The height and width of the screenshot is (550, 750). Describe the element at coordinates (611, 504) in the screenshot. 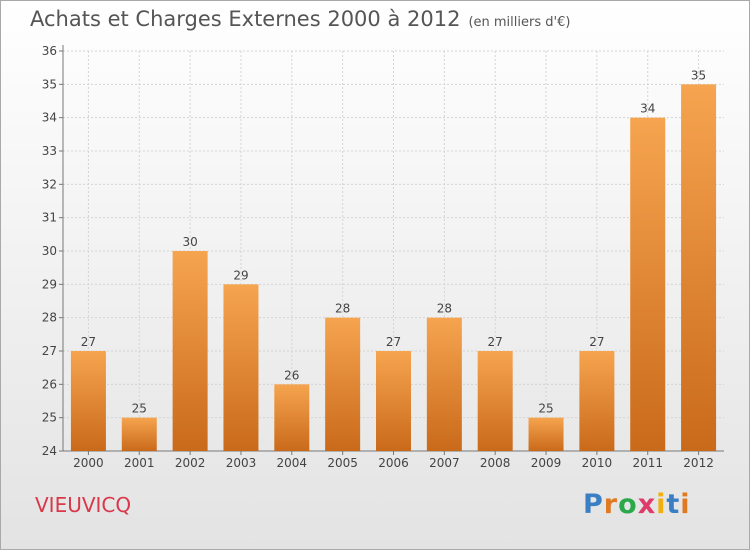

I see `logo-letter: r` at that location.